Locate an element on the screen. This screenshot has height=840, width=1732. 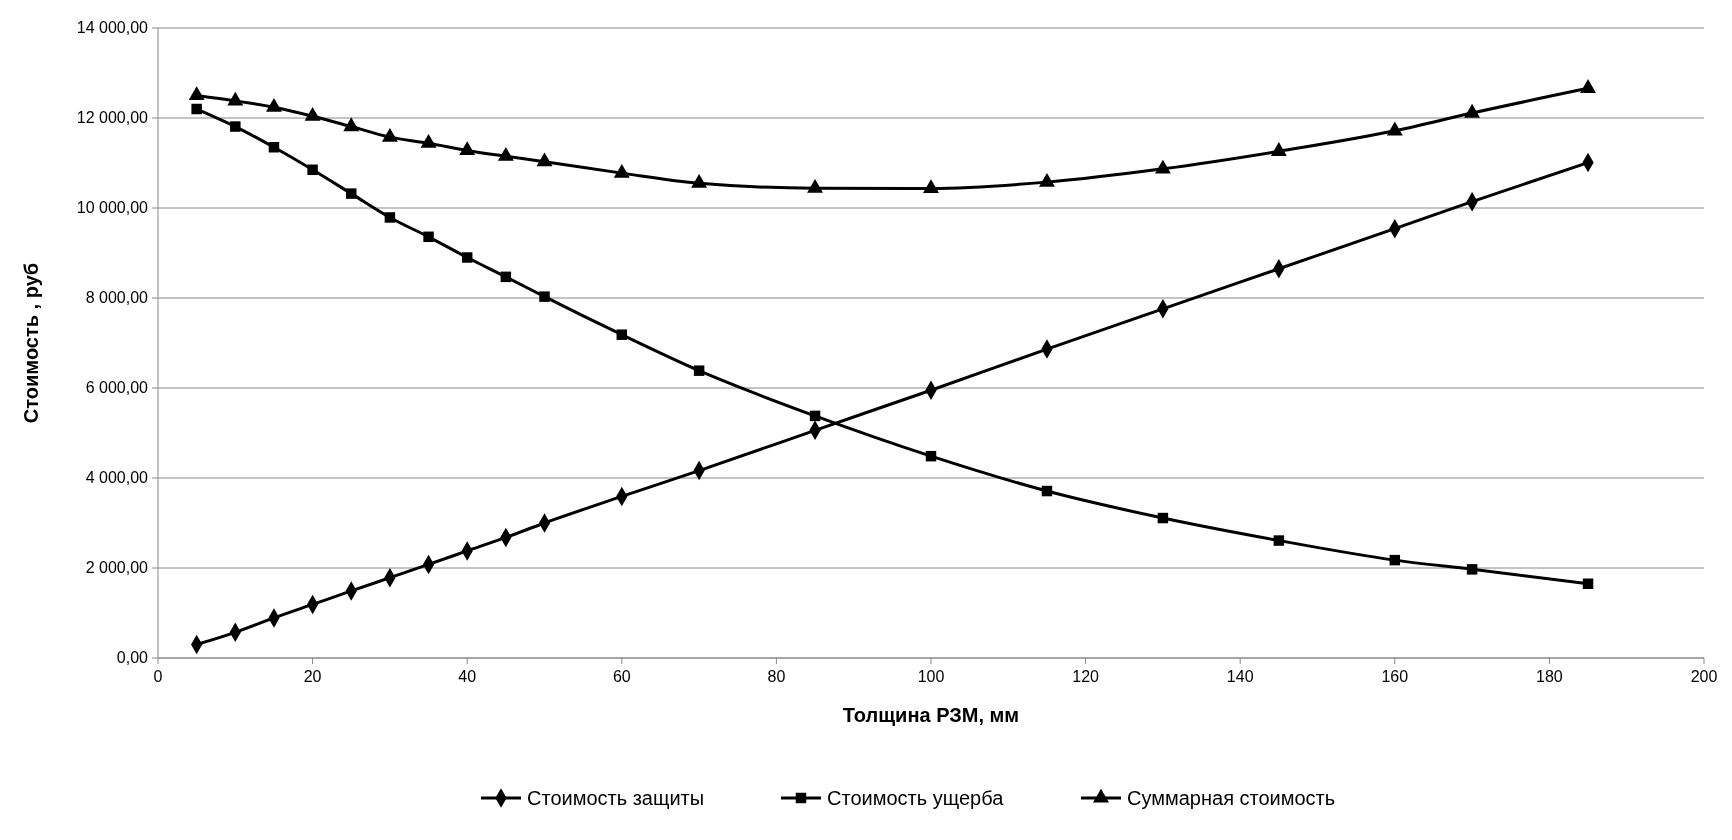
x-tick-label: 80 is located at coordinates (776, 676).